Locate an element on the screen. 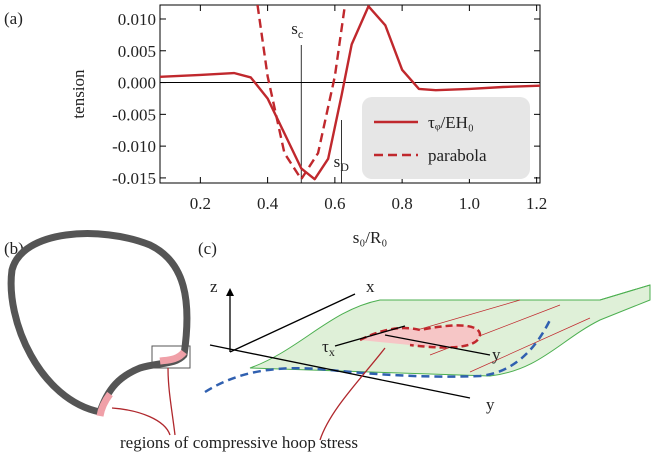 Image resolution: width=652 pixels, height=460 pixels. y-tick-label: -0.005 is located at coordinates (134, 114).